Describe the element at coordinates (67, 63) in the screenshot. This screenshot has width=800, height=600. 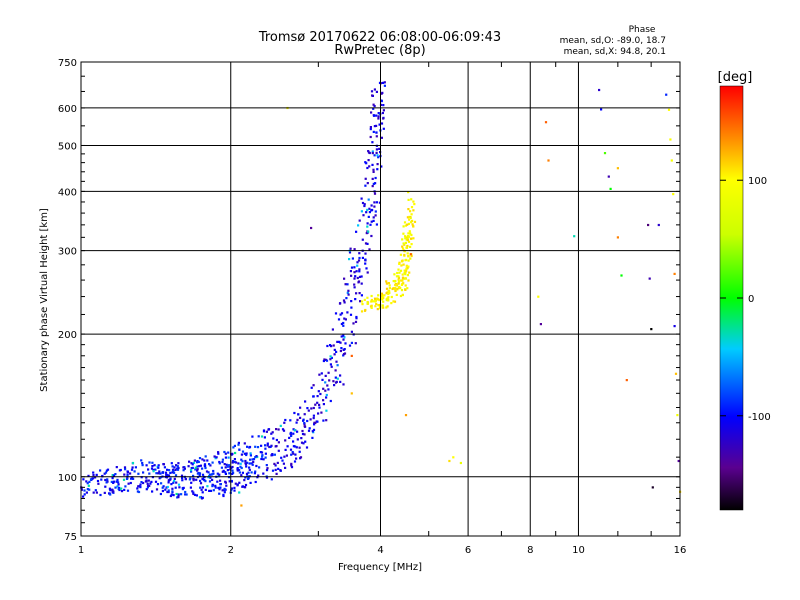
I see `y-tick-label: 750` at that location.